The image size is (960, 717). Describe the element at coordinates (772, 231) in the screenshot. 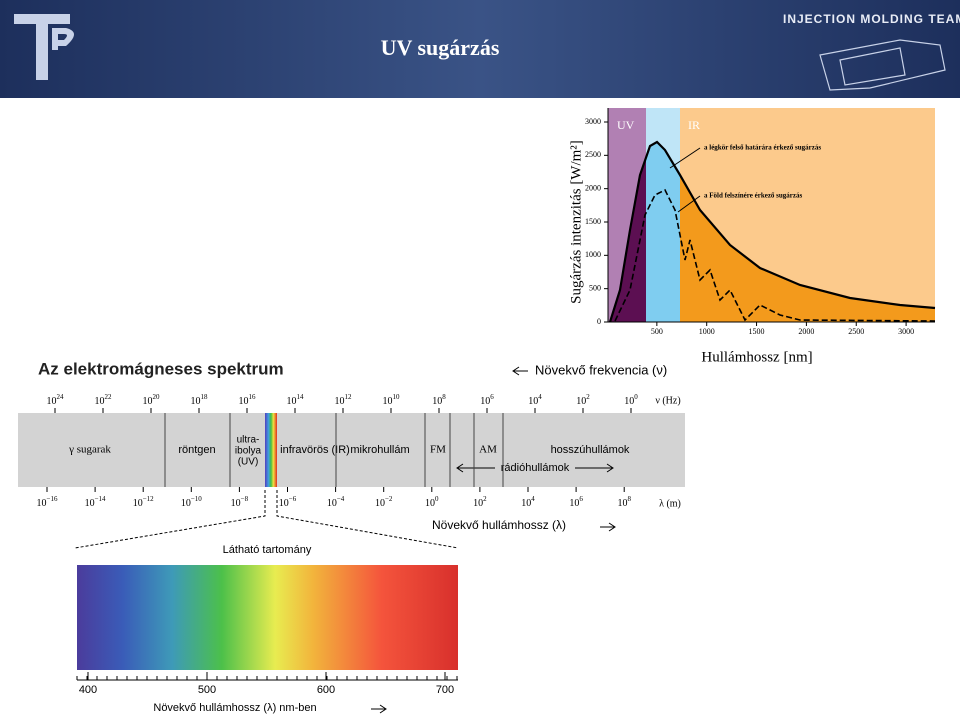

I see `top-atmosphere-curve` at that location.